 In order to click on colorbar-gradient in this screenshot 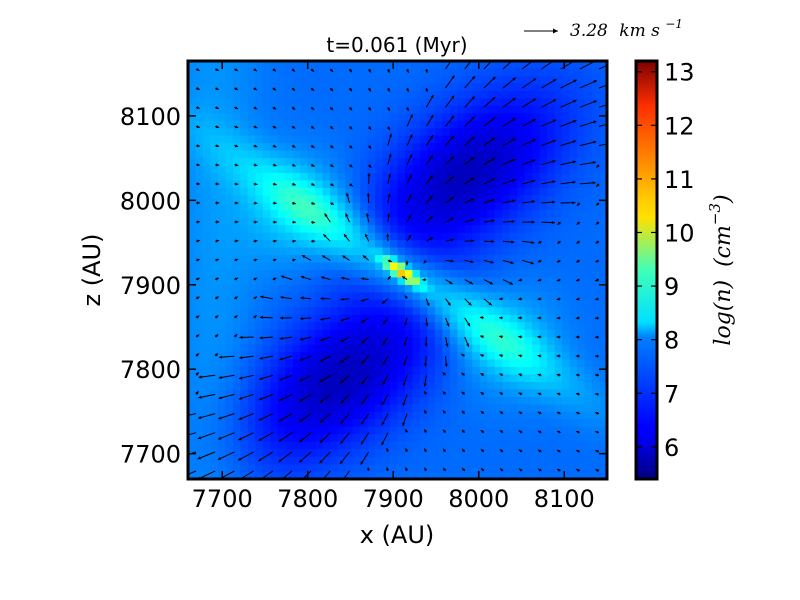, I will do `click(646, 270)`.